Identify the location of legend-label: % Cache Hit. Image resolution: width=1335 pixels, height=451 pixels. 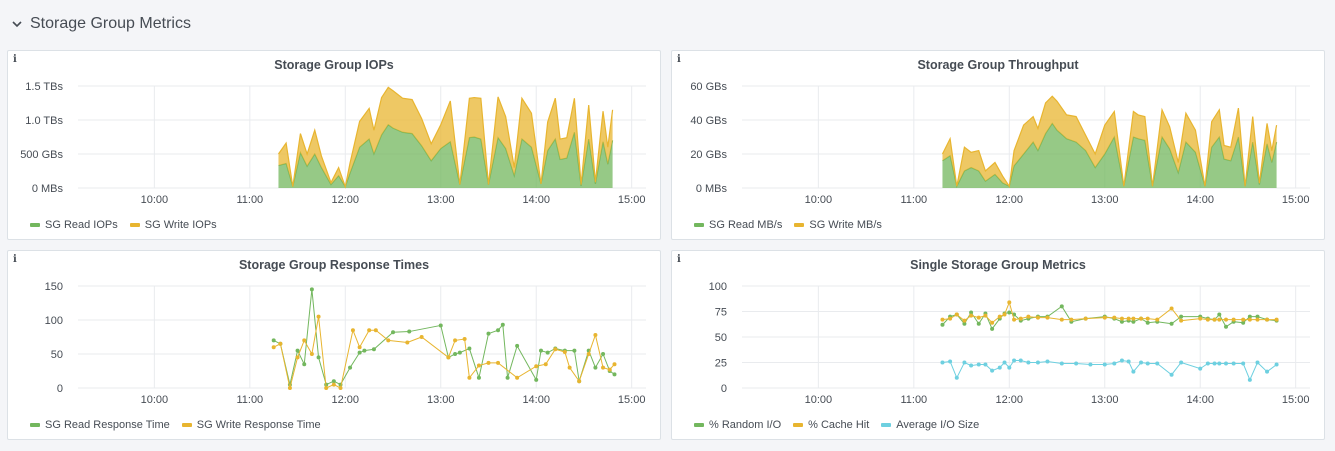
(839, 425).